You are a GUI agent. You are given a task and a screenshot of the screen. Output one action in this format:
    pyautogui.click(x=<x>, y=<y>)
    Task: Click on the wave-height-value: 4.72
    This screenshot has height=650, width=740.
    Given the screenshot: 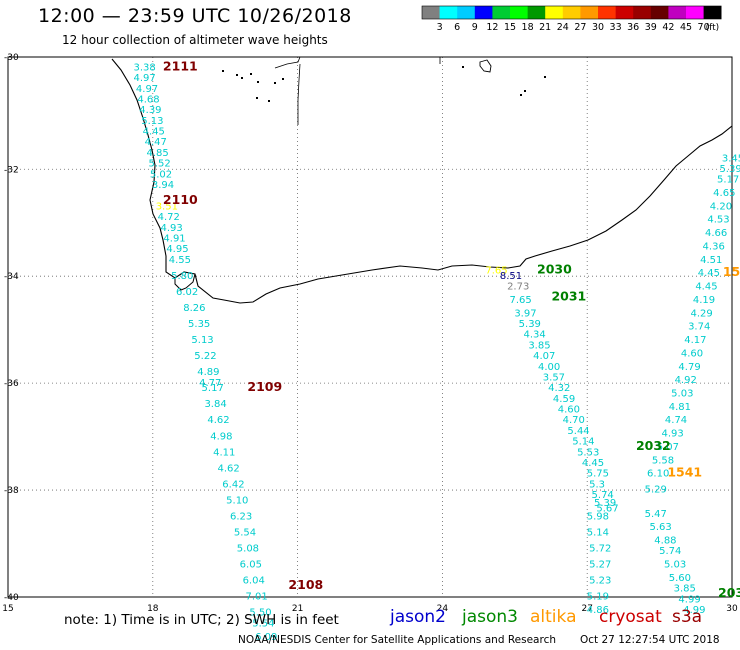 What is the action you would take?
    pyautogui.click(x=169, y=217)
    